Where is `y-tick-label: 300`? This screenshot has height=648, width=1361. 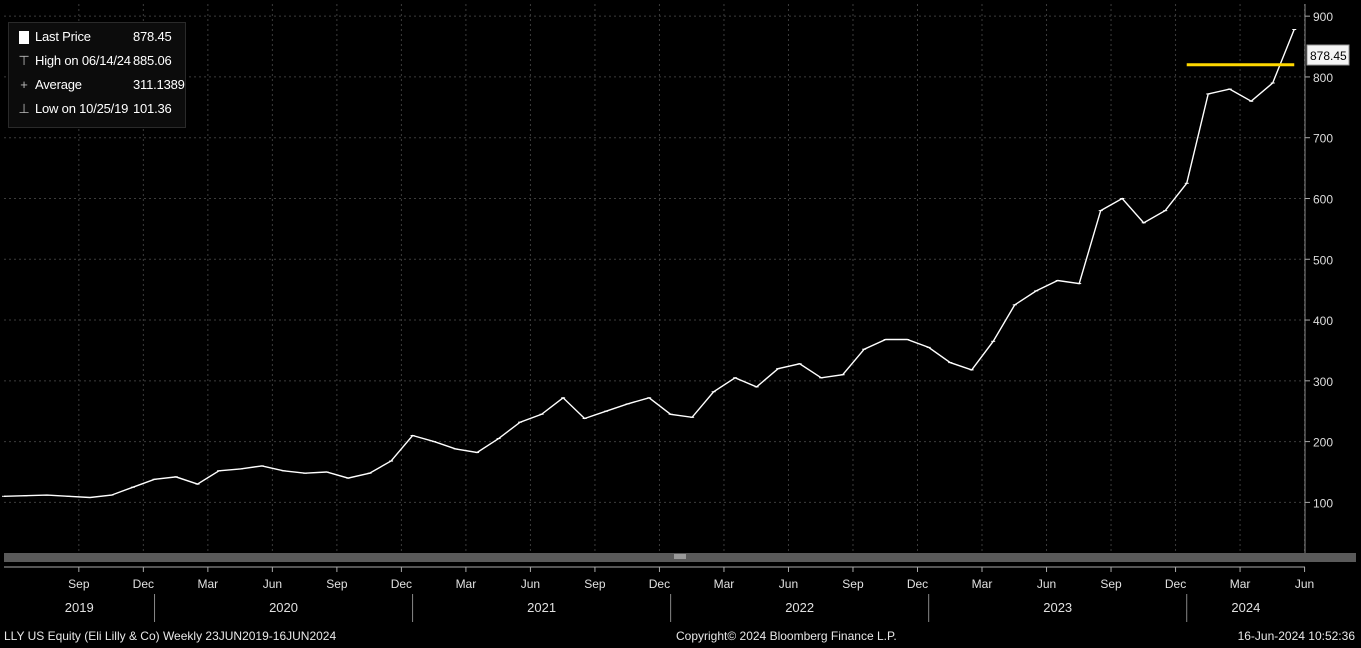 y-tick-label: 300 is located at coordinates (1323, 382).